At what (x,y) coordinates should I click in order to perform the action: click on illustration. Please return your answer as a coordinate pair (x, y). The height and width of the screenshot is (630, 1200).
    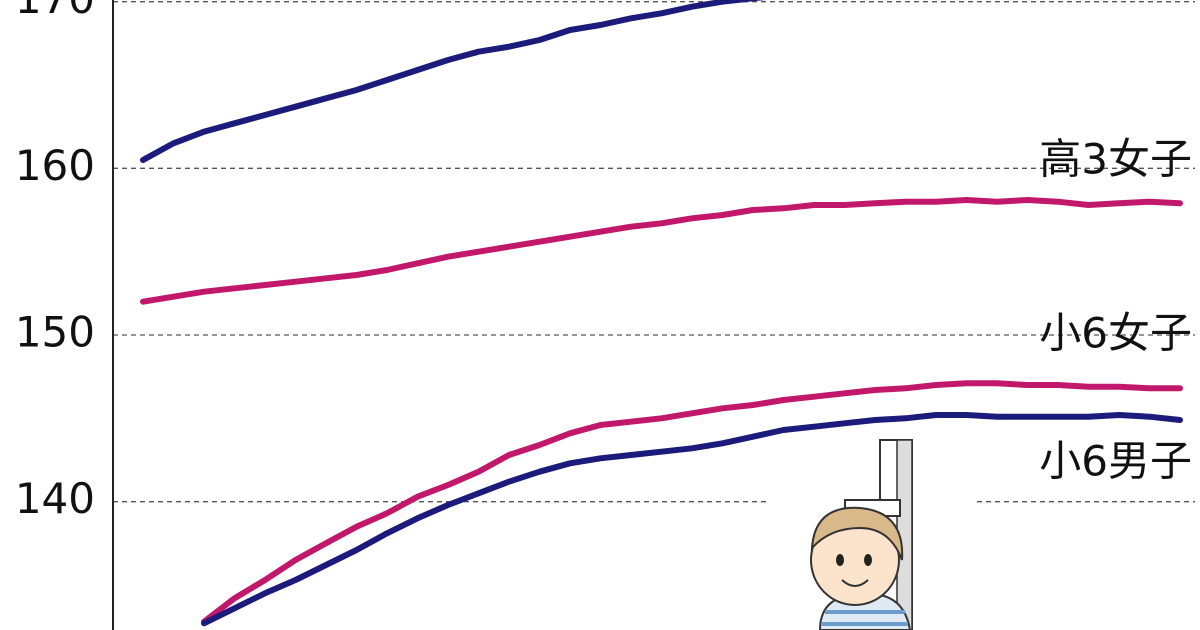
    Looking at the image, I should click on (872, 534).